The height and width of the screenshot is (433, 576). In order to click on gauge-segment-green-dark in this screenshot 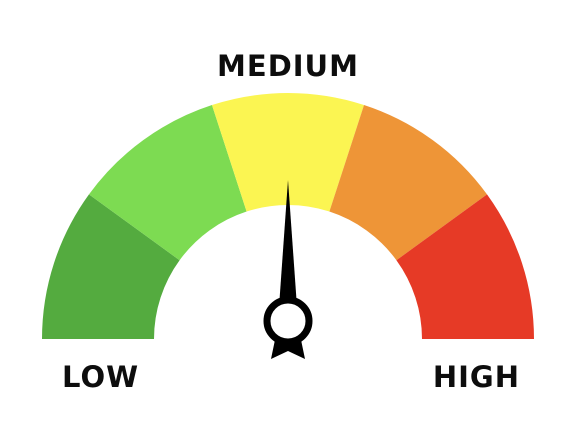, I will do `click(111, 266)`.